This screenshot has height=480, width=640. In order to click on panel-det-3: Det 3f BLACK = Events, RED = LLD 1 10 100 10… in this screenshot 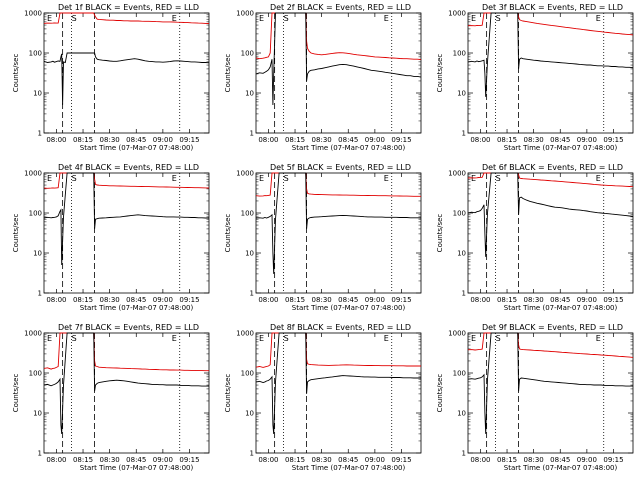, I will do `click(535, 77)`.